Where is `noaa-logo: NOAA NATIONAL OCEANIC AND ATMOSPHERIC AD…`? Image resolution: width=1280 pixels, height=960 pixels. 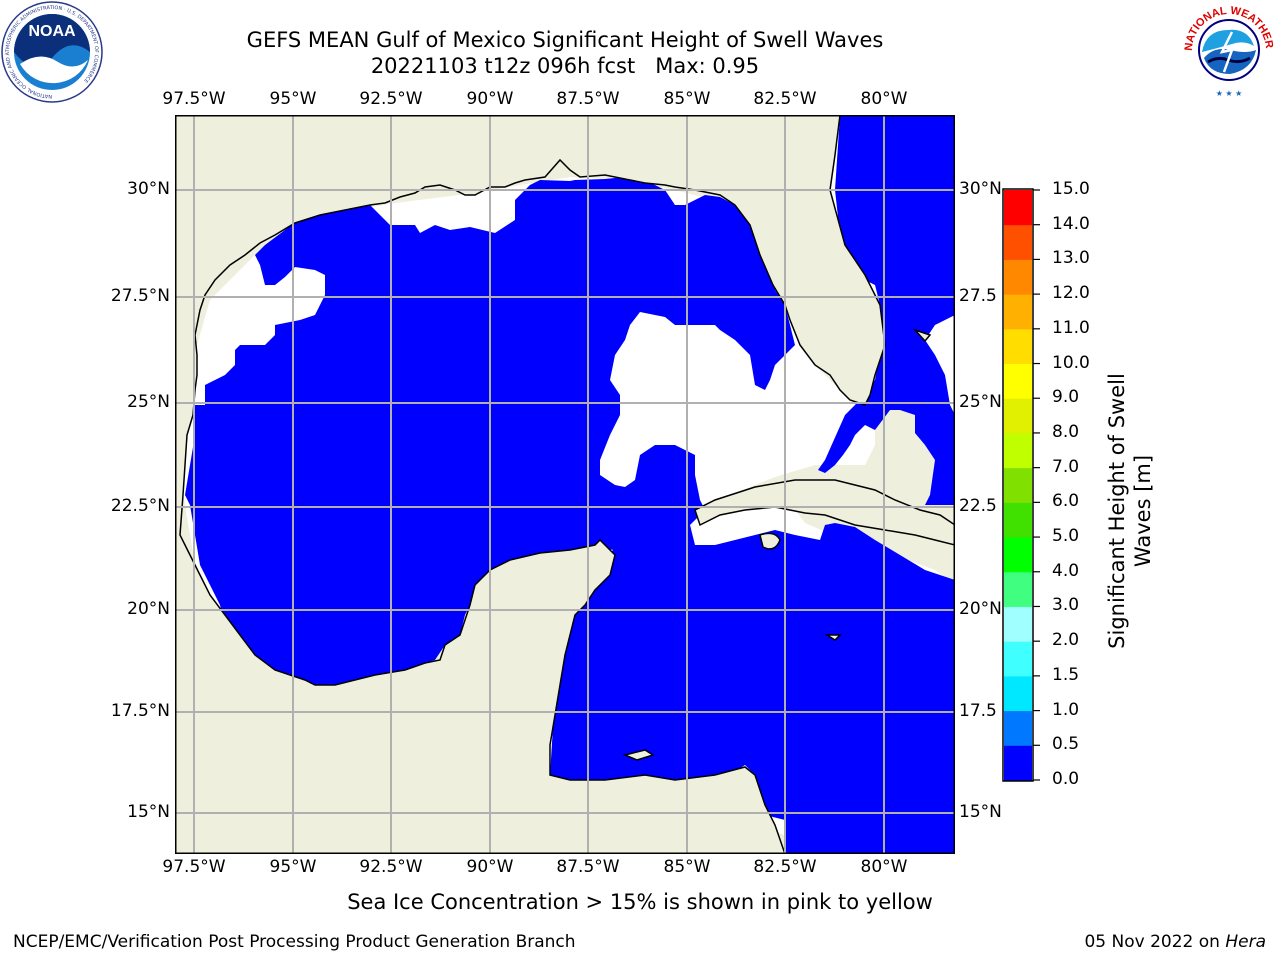 noaa-logo: NOAA NATIONAL OCEANIC AND ATMOSPHERIC AD… is located at coordinates (52, 52).